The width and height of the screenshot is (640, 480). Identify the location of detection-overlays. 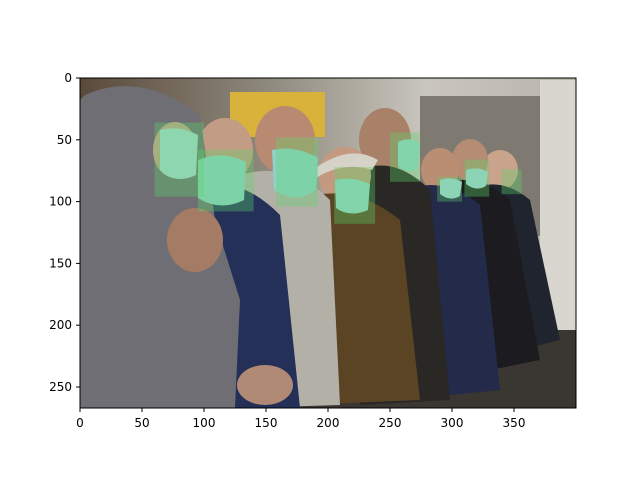
(338, 173).